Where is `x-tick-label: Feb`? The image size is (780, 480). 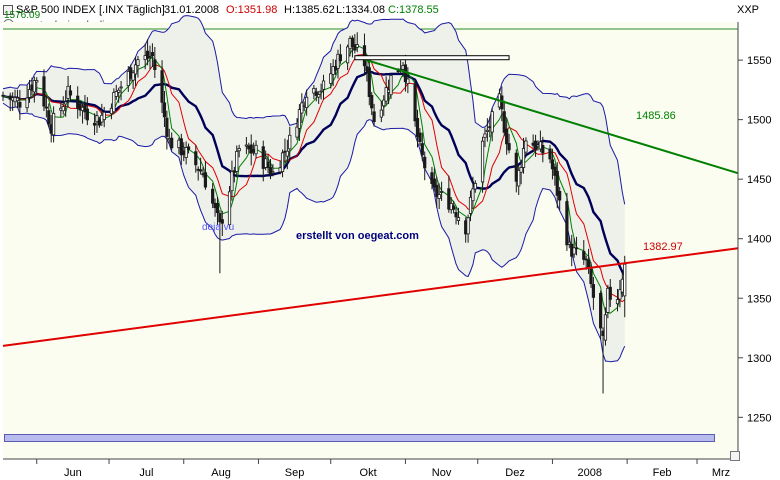
x-tick-label: Feb is located at coordinates (662, 473).